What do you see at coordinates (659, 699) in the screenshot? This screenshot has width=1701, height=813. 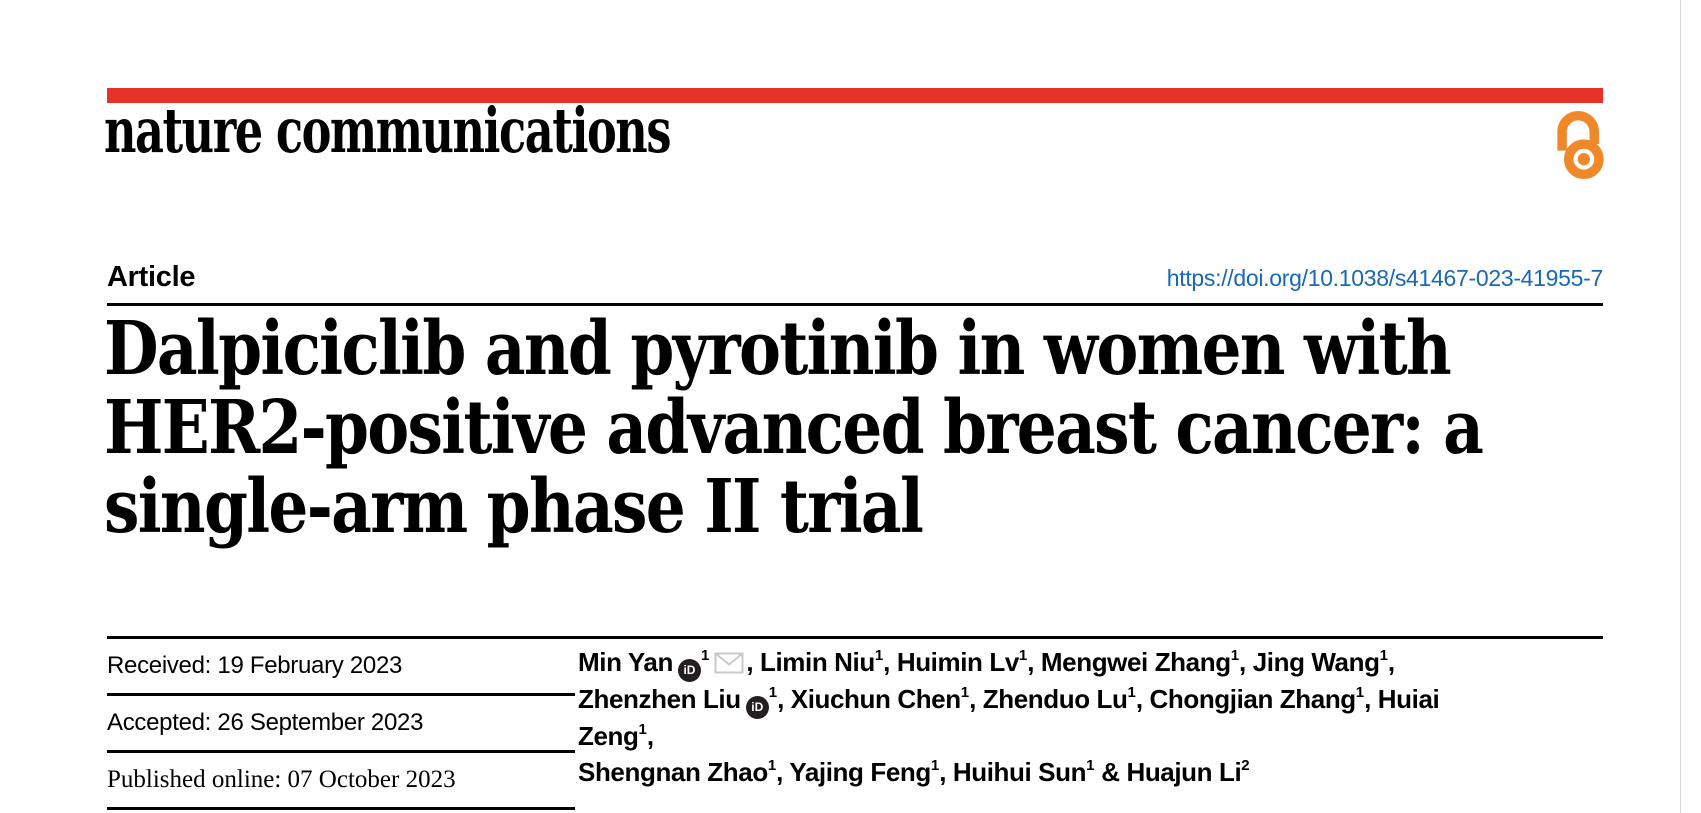 I see `author-name: Zhenzhen Liu` at bounding box center [659, 699].